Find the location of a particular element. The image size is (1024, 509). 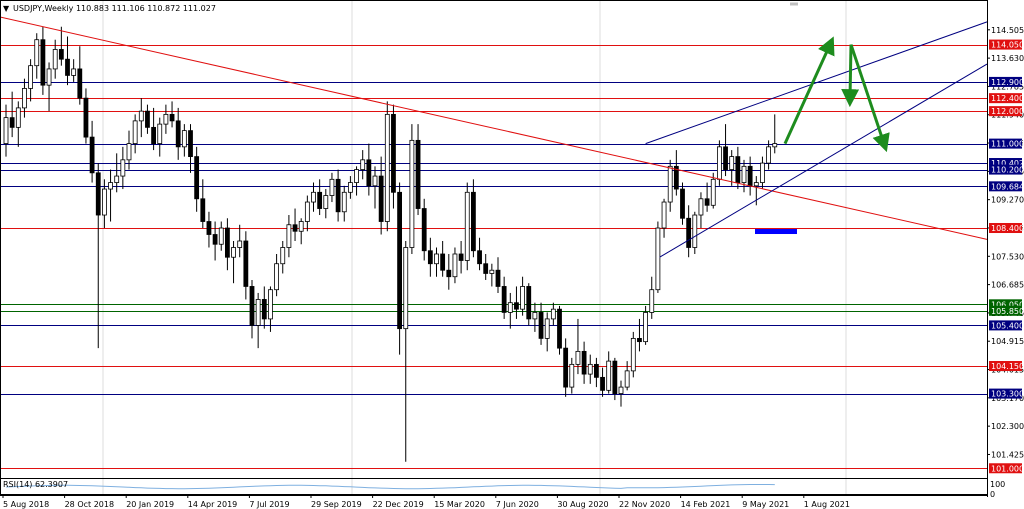

level-label: 103.300 is located at coordinates (1007, 394).